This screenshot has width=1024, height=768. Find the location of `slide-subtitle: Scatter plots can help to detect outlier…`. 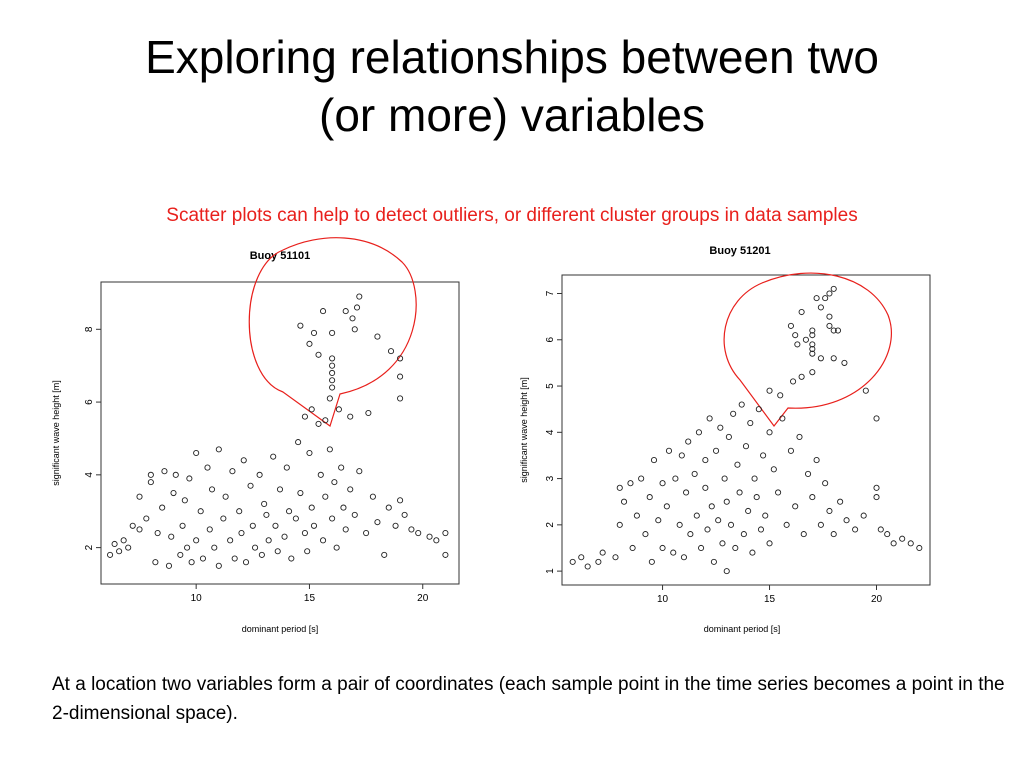

slide-subtitle: Scatter plots can help to detect outlier… is located at coordinates (512, 215).